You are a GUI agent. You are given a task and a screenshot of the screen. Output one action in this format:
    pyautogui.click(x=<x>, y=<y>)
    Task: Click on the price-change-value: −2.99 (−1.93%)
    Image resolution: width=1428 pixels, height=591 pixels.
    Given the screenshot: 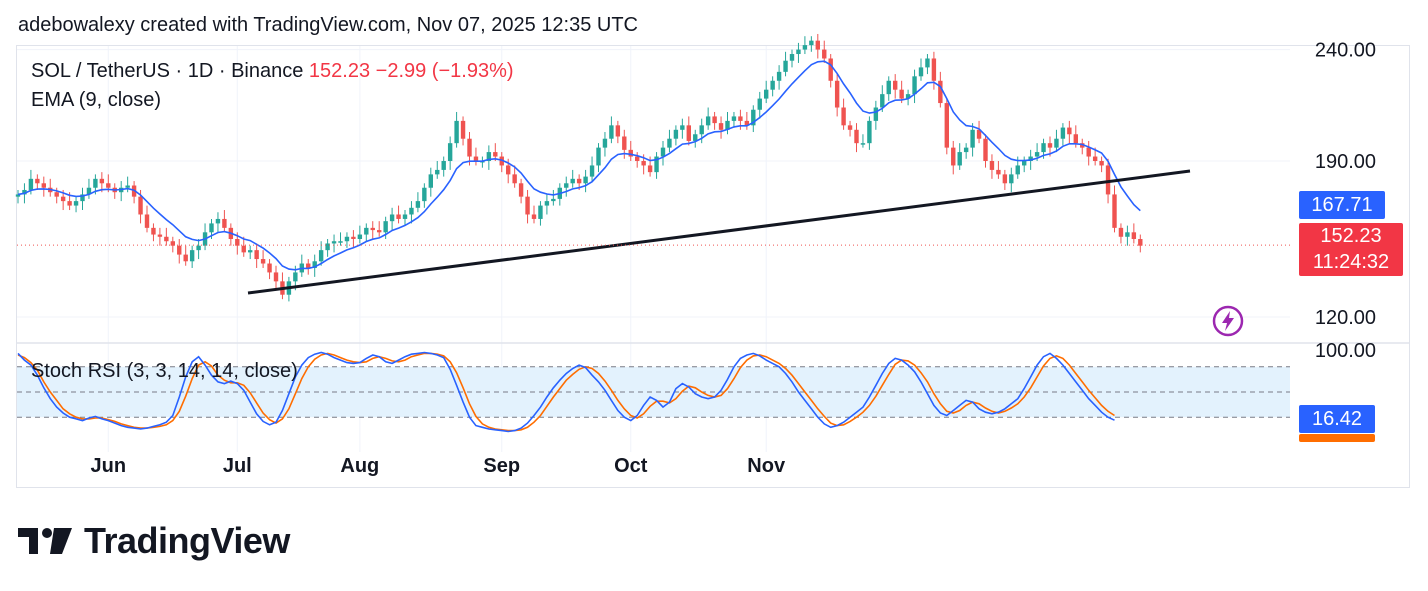 What is the action you would take?
    pyautogui.click(x=444, y=71)
    